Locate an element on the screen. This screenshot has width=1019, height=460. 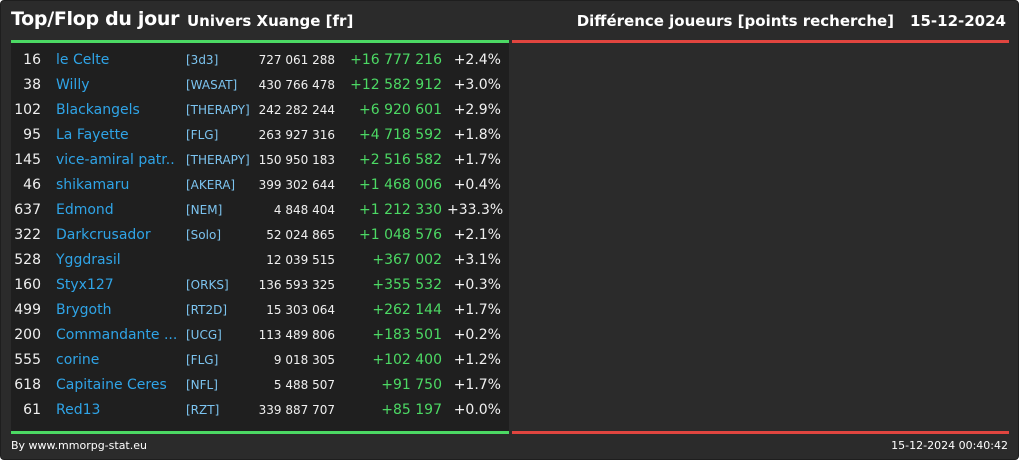
player-name-link: shikamaru is located at coordinates (93, 185).